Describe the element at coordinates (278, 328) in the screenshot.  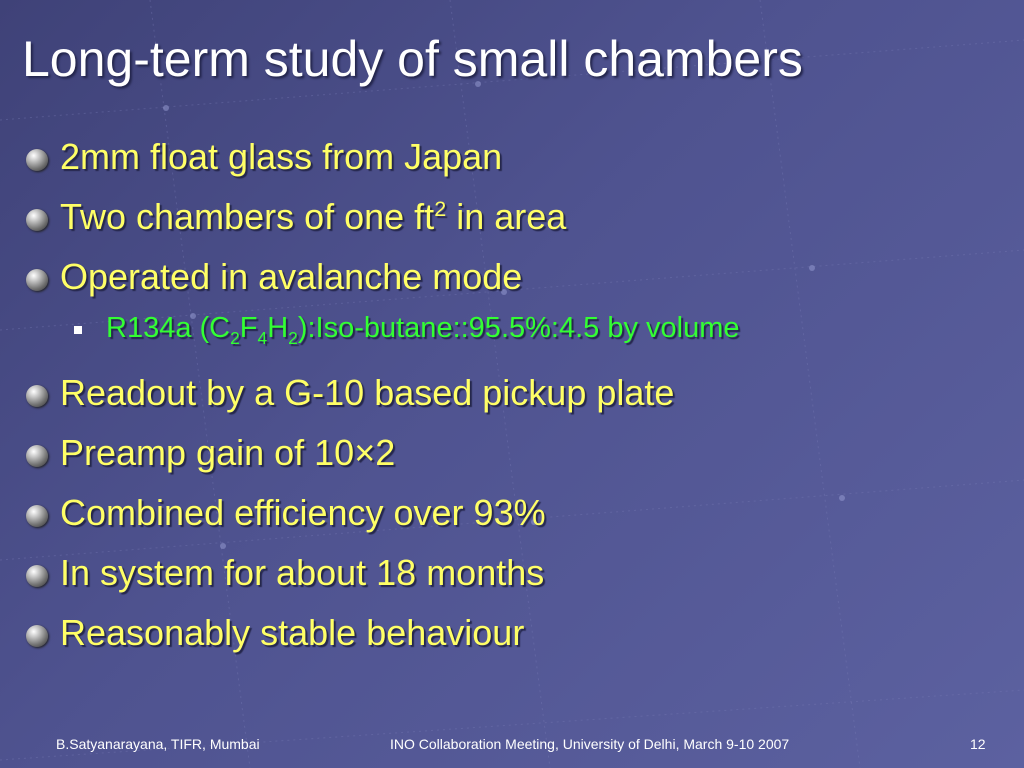
I see `text-run: H` at that location.